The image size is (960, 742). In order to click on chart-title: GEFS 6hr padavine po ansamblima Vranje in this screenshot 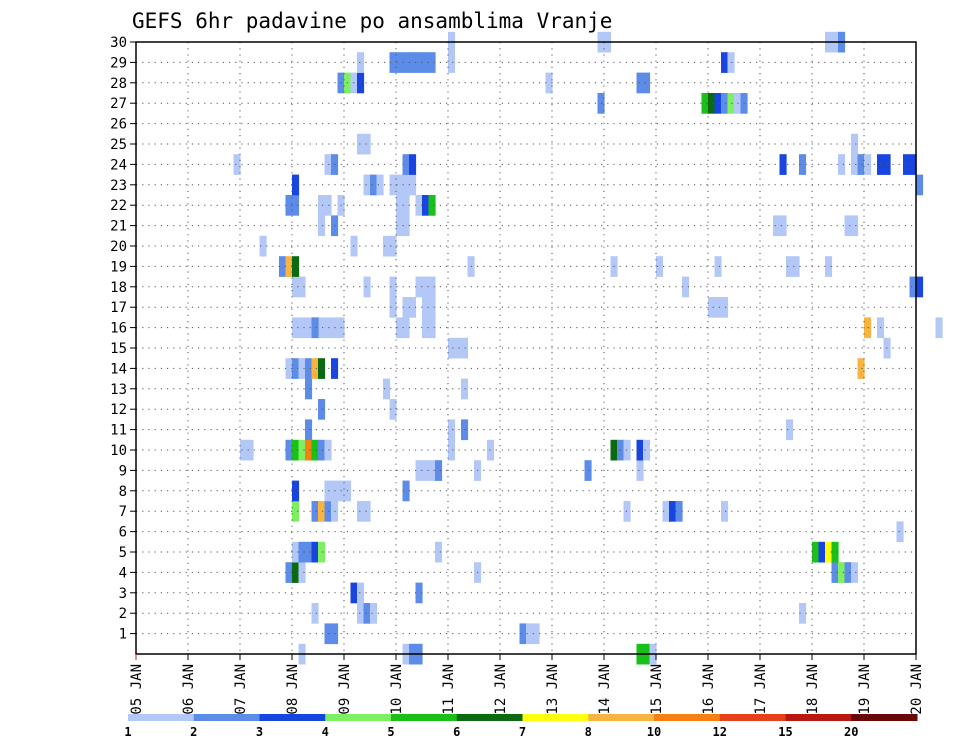, I will do `click(372, 21)`.